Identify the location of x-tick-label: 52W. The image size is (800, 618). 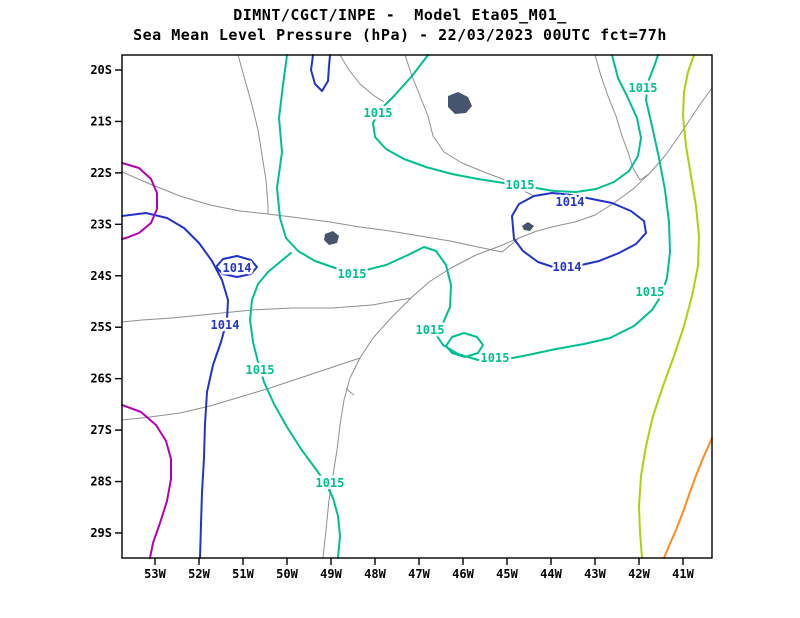
(199, 574).